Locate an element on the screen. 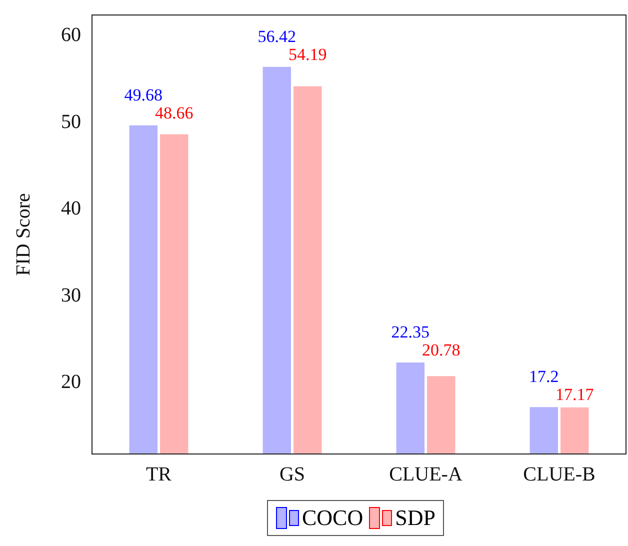 This screenshot has width=628, height=546. x-tick-label: CLUE-B is located at coordinates (559, 474).